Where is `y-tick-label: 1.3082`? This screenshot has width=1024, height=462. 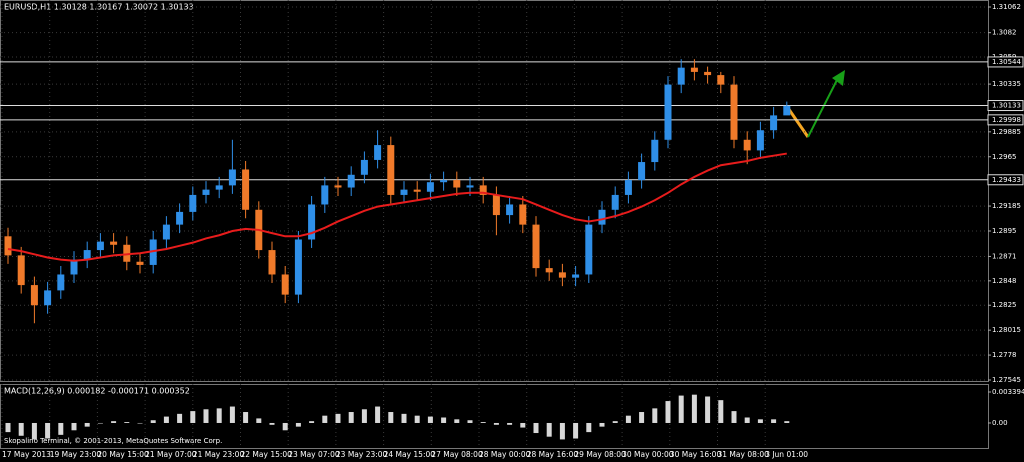 y-tick-label: 1.3082 is located at coordinates (1004, 33).